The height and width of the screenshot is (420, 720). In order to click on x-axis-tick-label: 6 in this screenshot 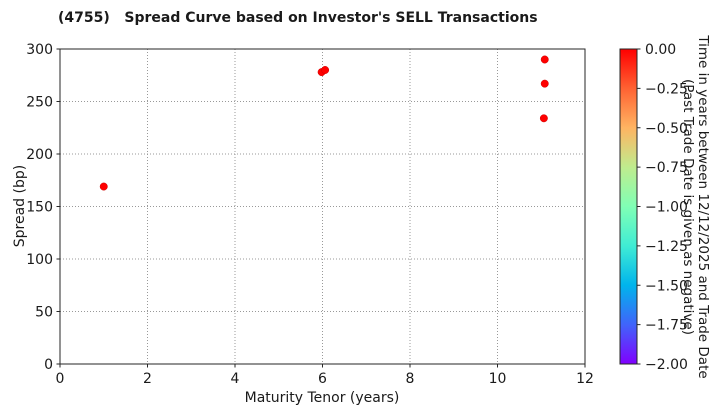, I will do `click(322, 379)`.